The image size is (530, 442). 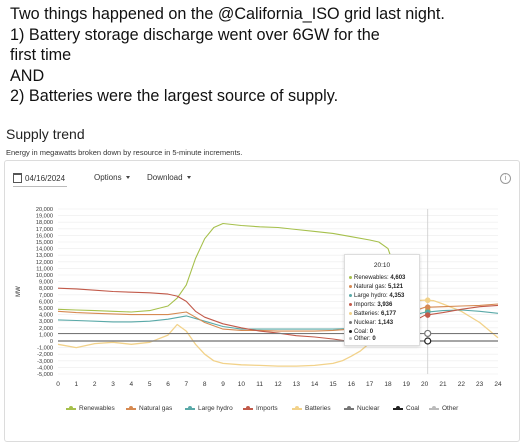 I want to click on tooltip-value: 1,143, so click(x=386, y=323).